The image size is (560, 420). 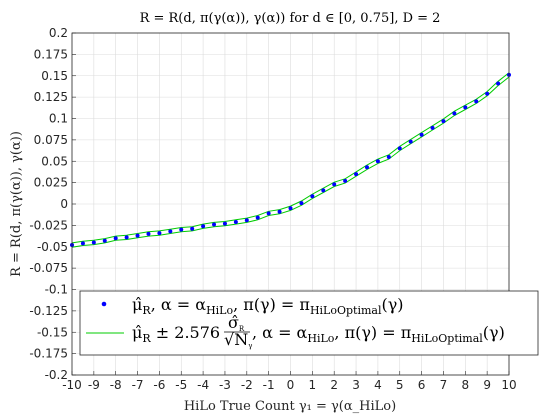 I want to click on y-tick-label: -0.05, so click(x=52, y=247).